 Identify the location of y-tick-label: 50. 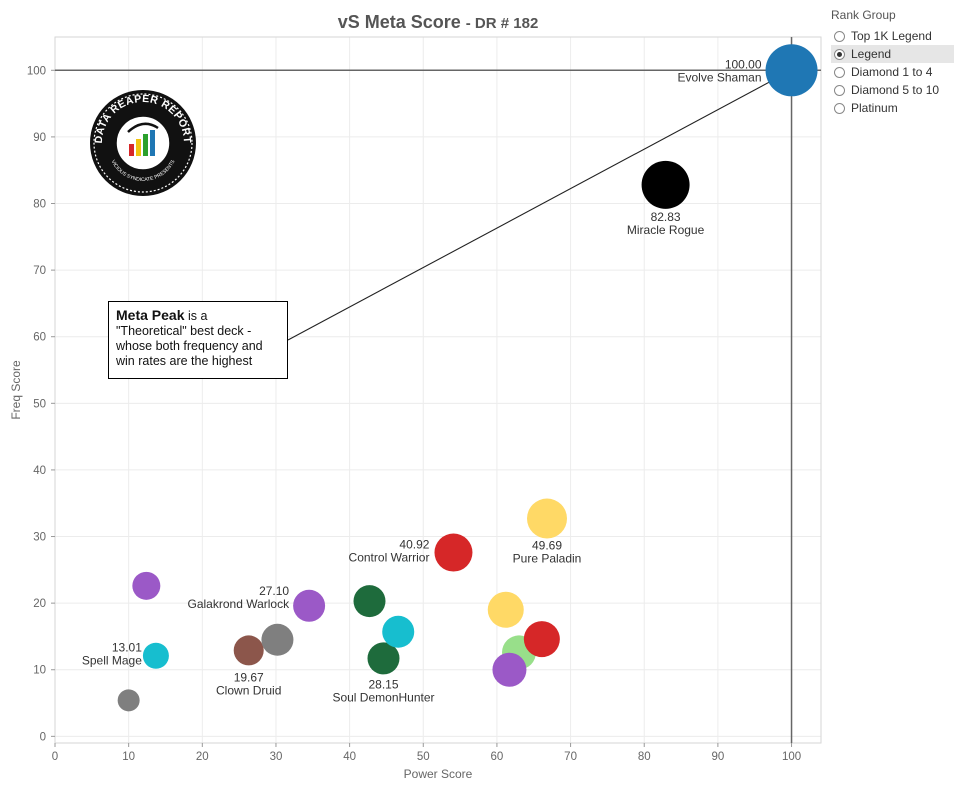
(39, 404).